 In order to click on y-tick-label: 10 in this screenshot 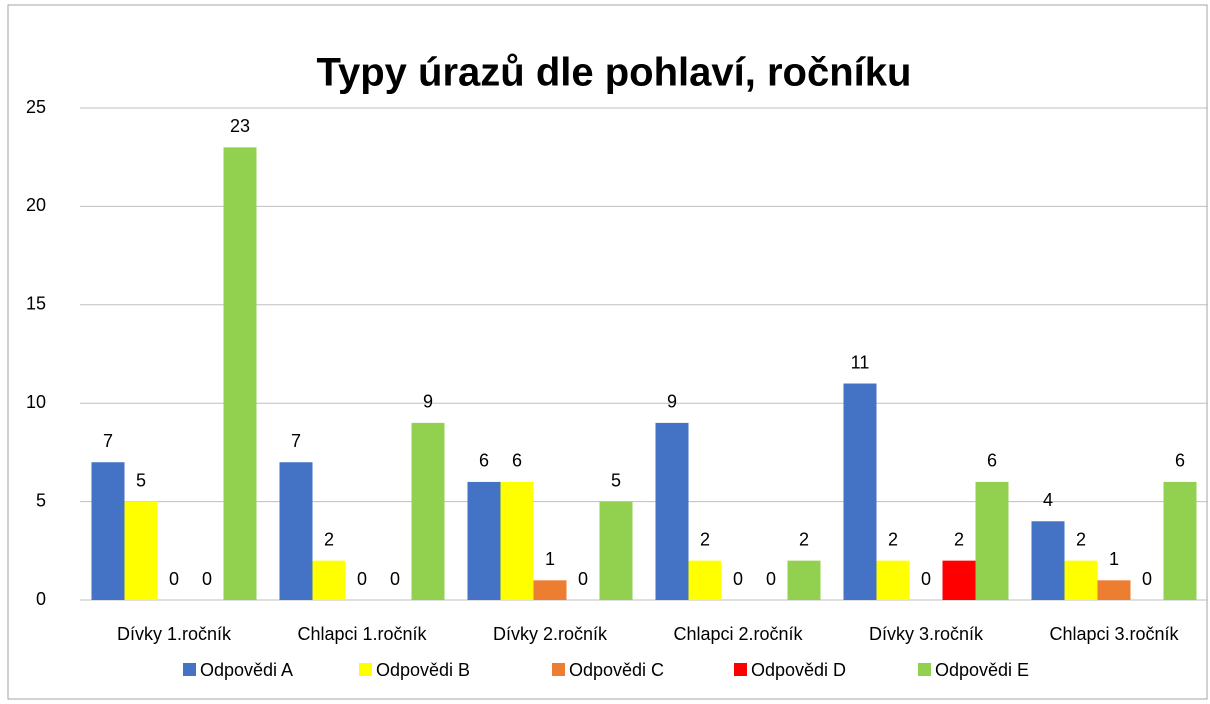, I will do `click(36, 402)`.